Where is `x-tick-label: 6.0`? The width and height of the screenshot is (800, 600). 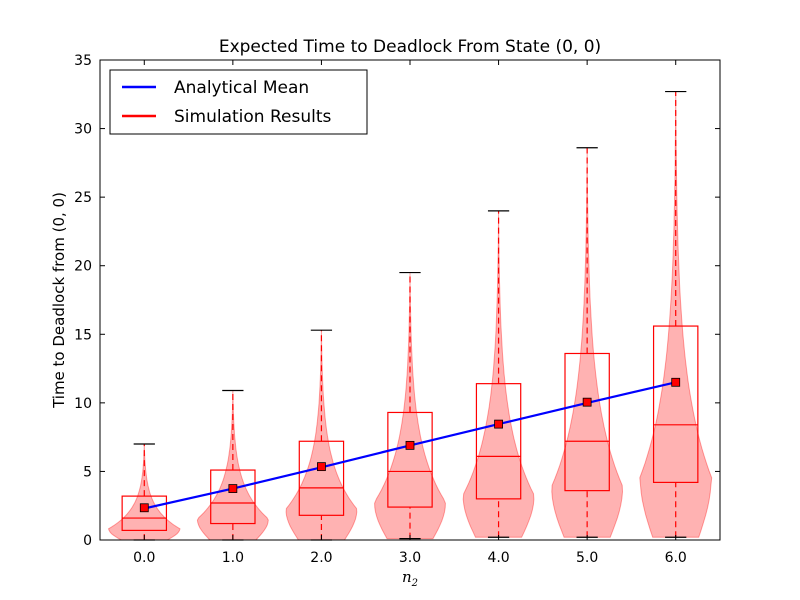
x-tick-label: 6.0 is located at coordinates (676, 558).